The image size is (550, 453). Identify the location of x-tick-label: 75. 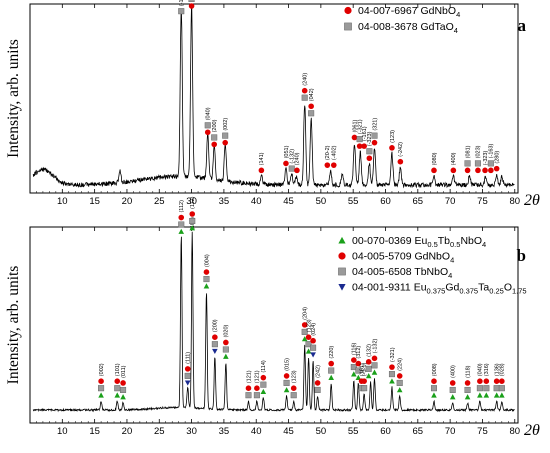
(482, 431).